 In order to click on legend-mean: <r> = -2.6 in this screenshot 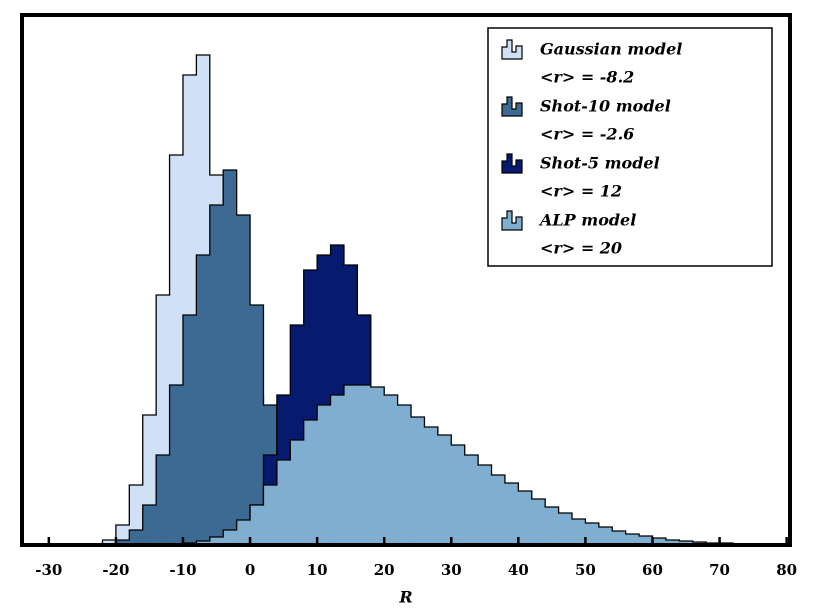, I will do `click(587, 134)`.